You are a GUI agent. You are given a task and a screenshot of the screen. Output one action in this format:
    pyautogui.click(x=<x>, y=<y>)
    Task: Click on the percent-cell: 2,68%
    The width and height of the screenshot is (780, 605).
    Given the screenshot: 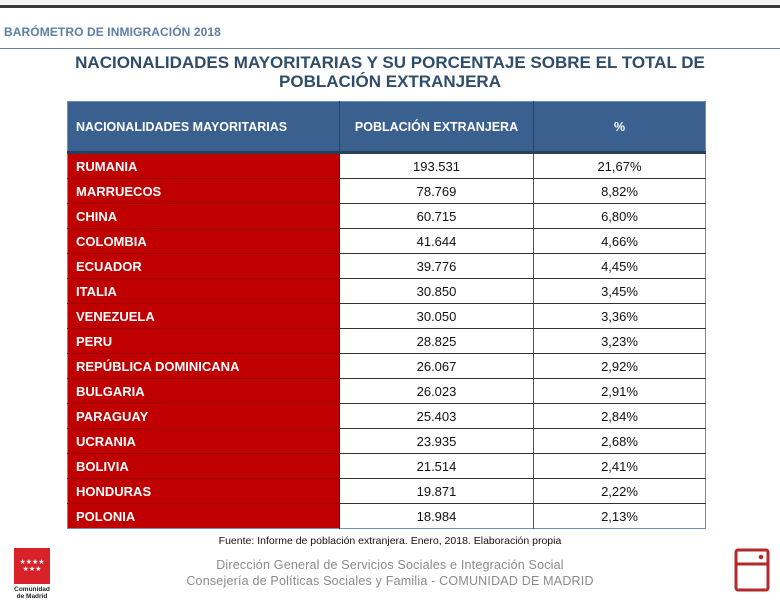 What is the action you would take?
    pyautogui.click(x=619, y=441)
    